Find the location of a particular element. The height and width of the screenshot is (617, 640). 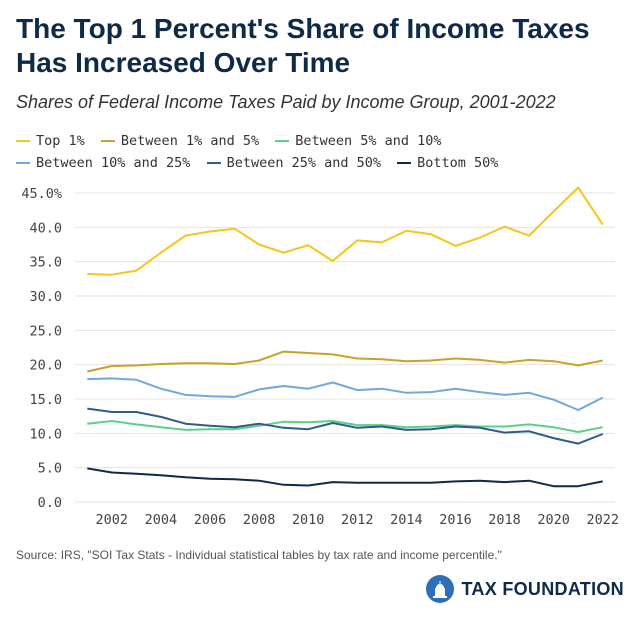

x-tick-label: 2010 is located at coordinates (308, 520).